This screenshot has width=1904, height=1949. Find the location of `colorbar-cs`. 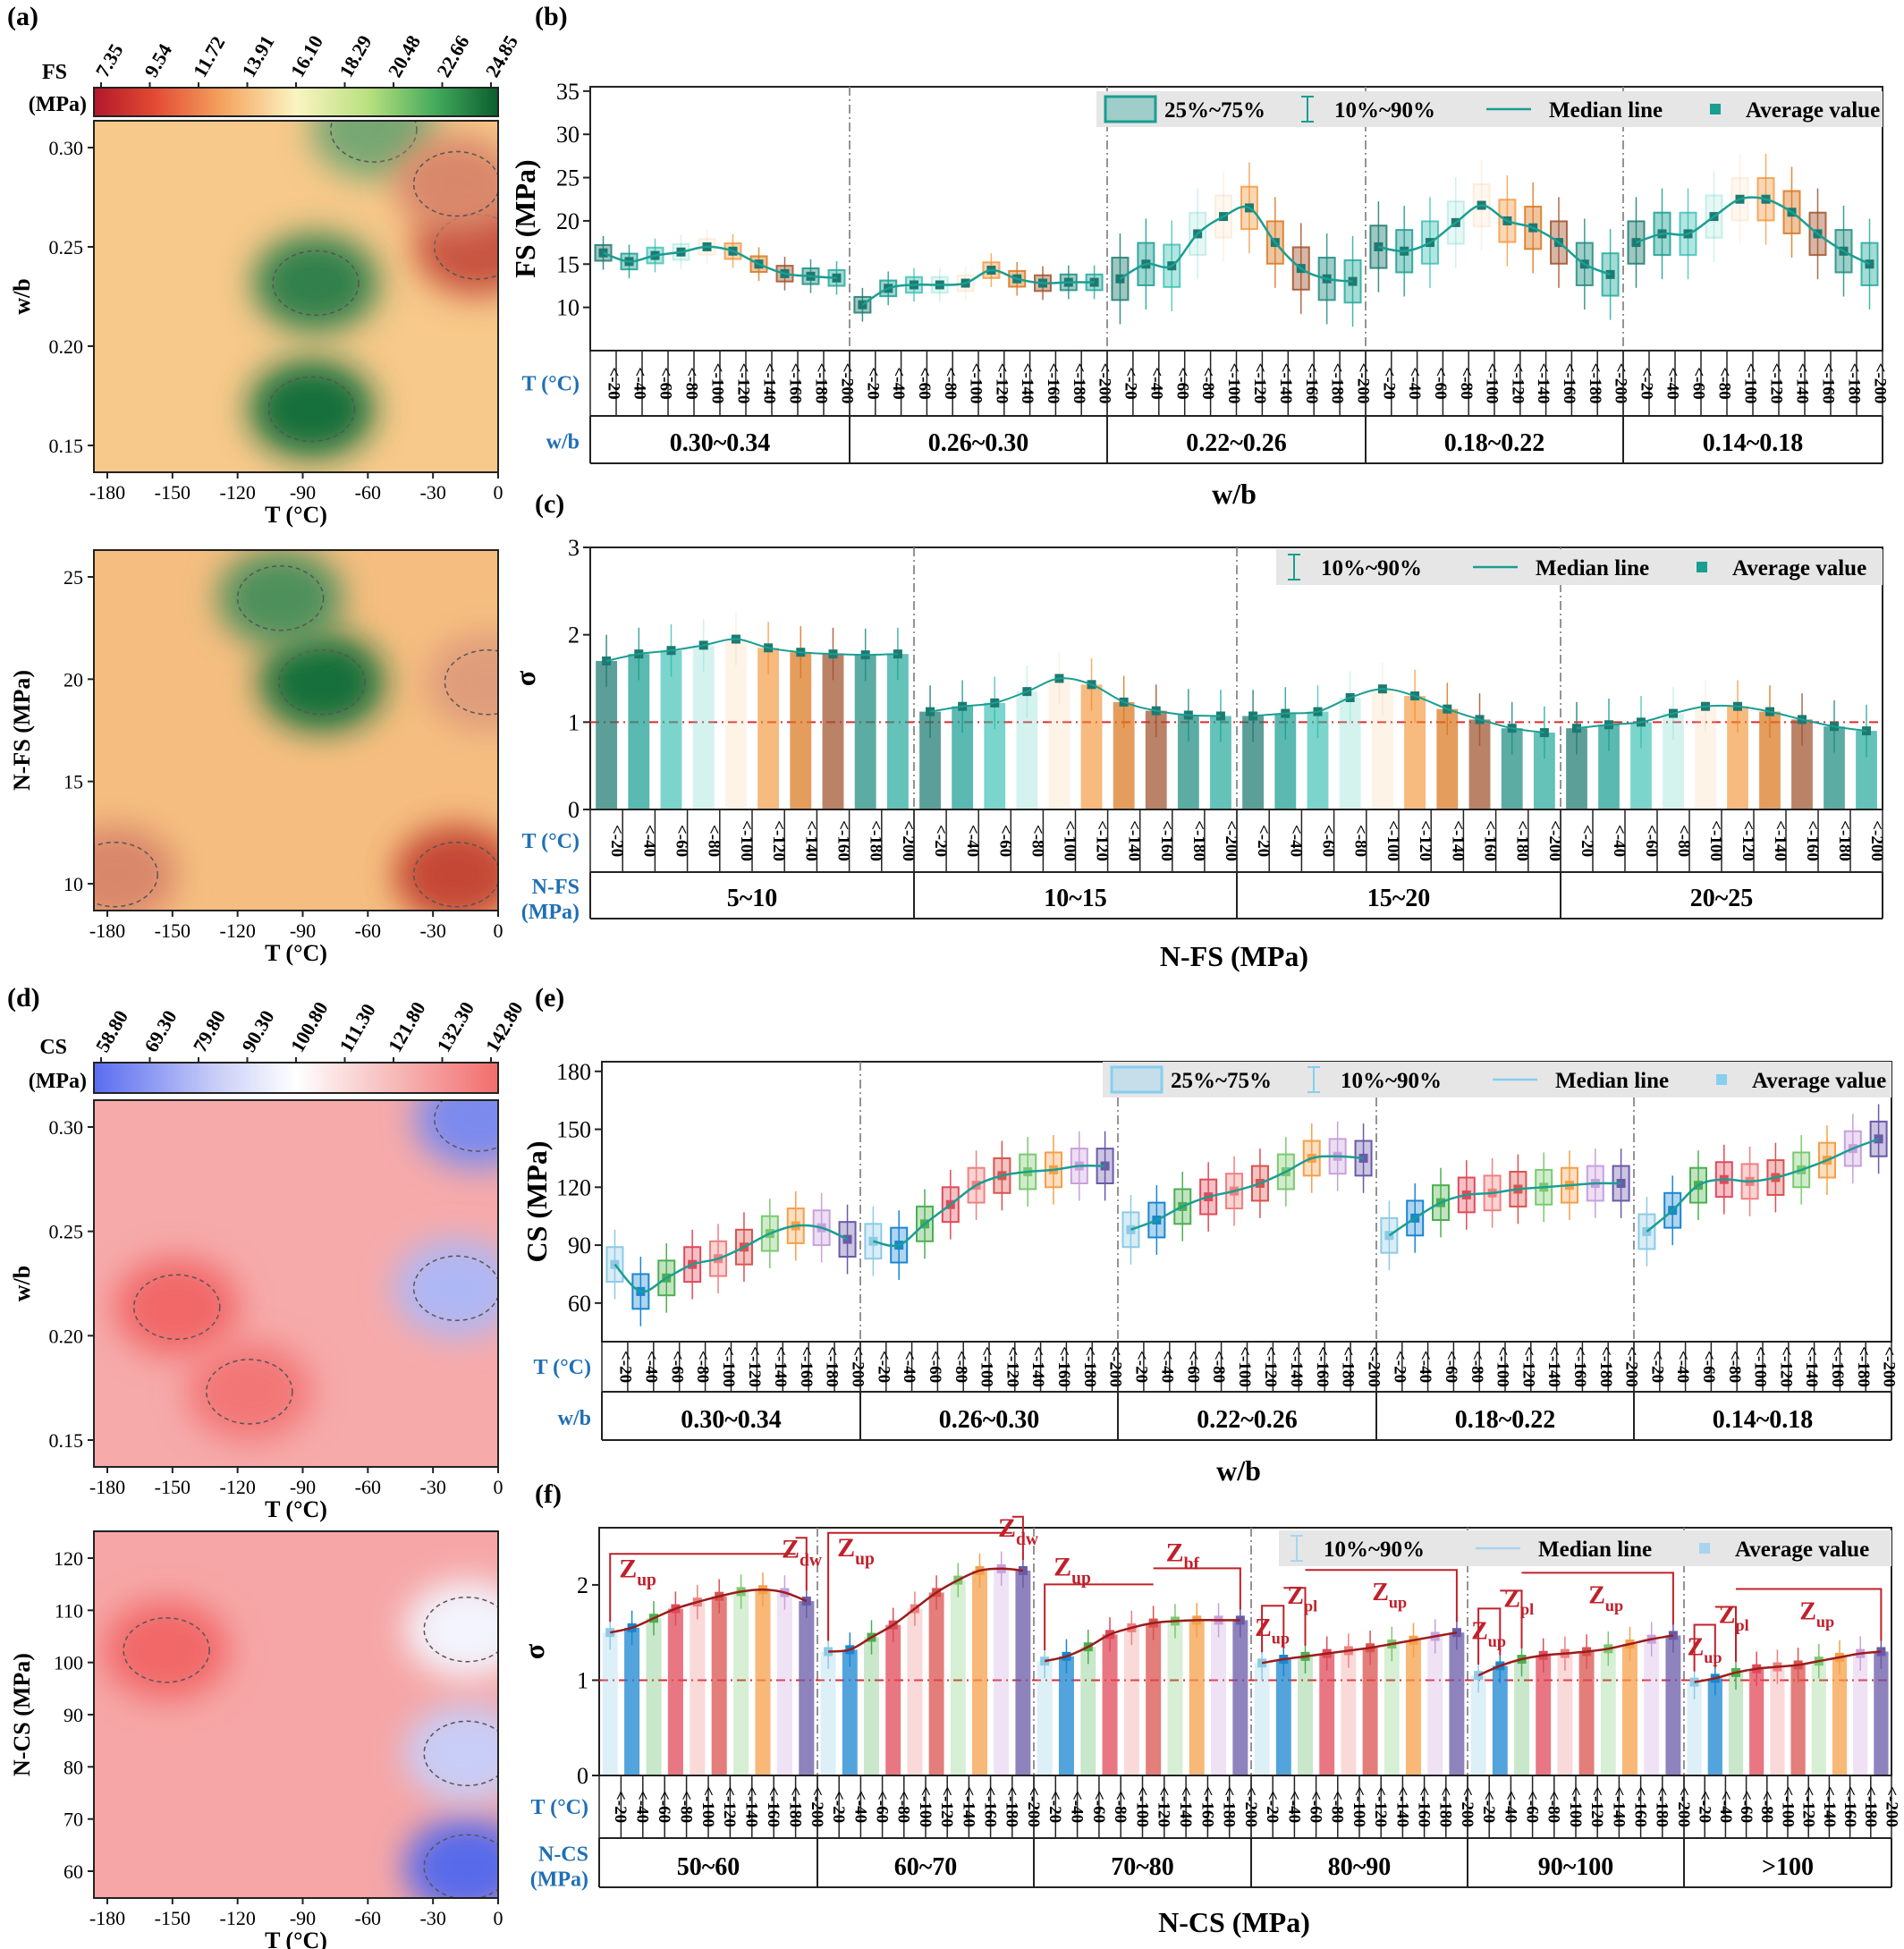

colorbar-cs is located at coordinates (296, 1078).